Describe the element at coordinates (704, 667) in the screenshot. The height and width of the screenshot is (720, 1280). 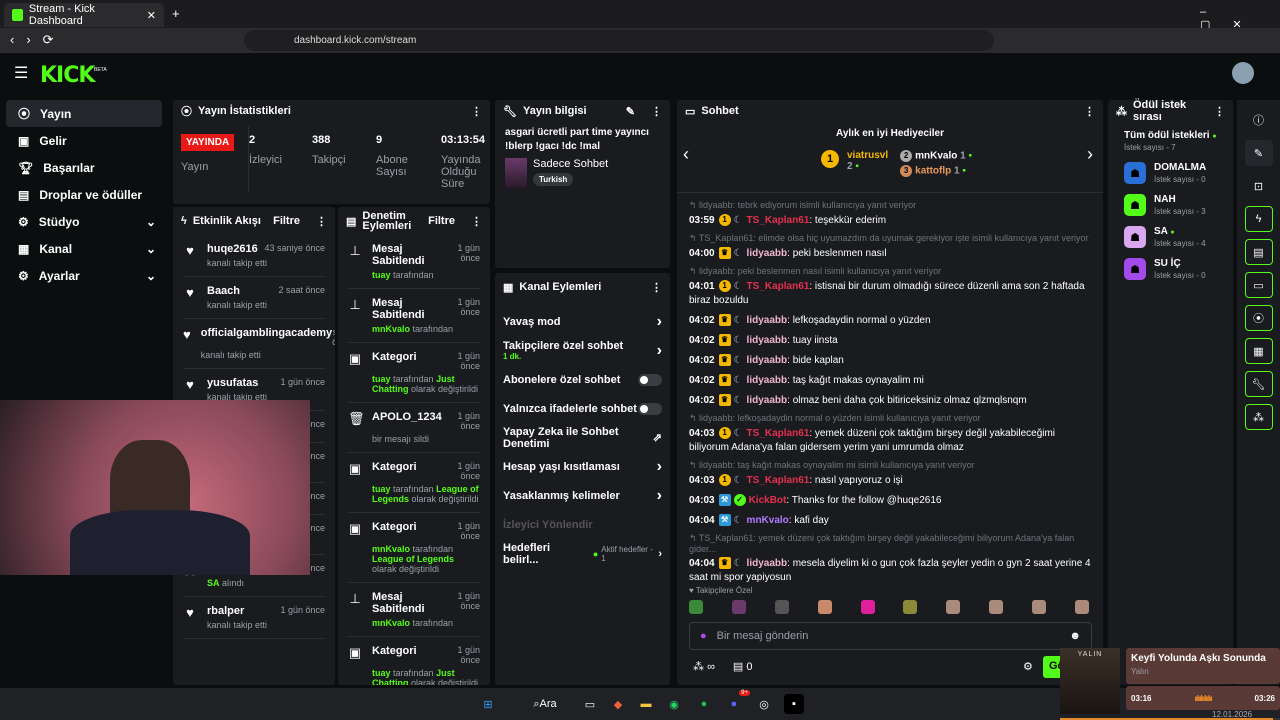
I see `points-indicator: ⁂ ∞` at that location.